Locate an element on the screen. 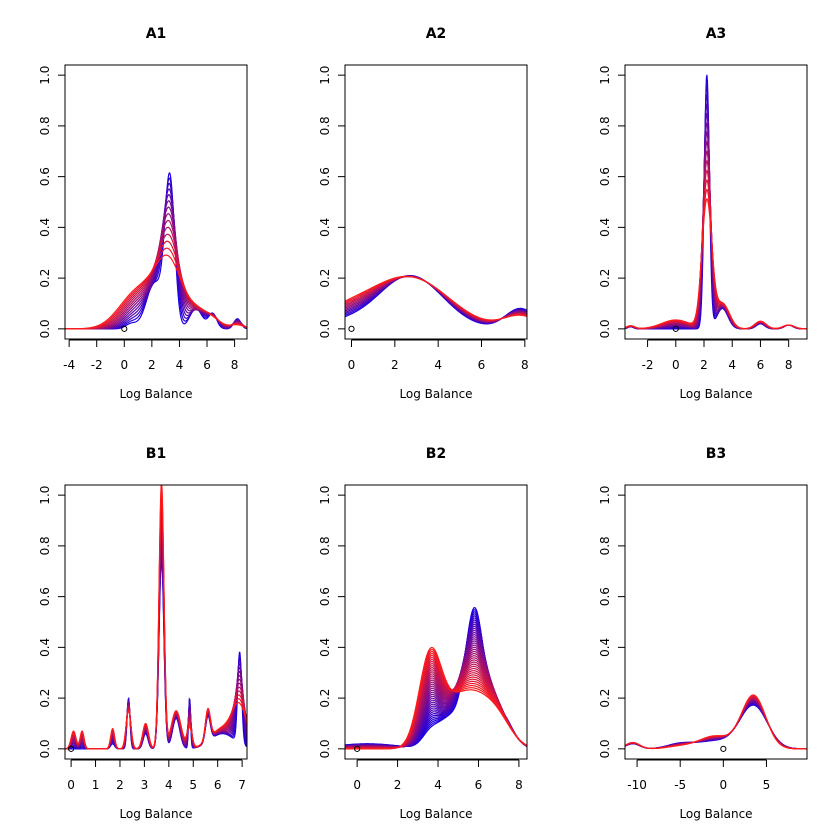  x-tick-label: -2 is located at coordinates (648, 365).